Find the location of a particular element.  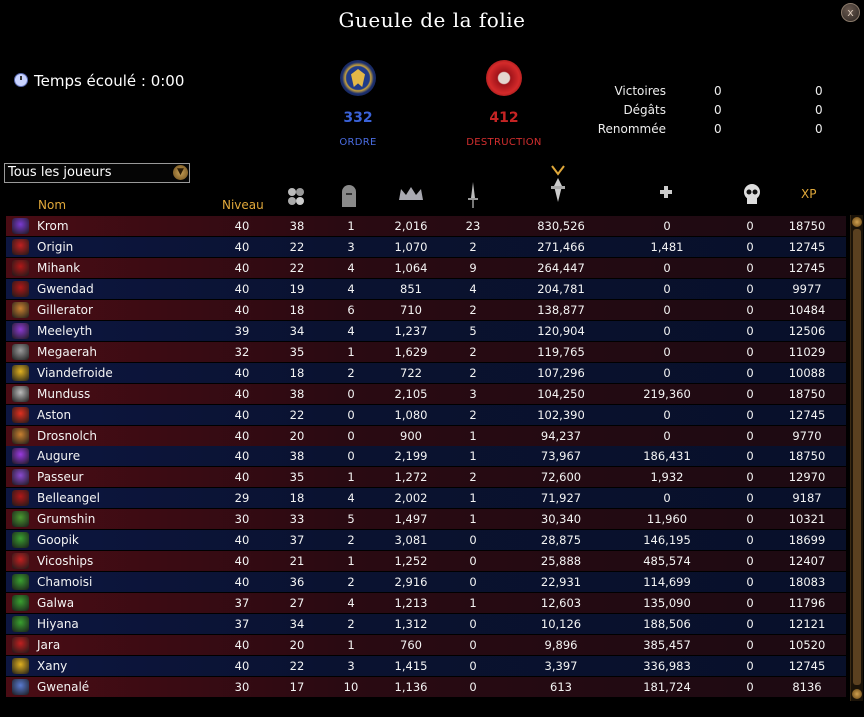

healing-icon is located at coordinates (666, 192).